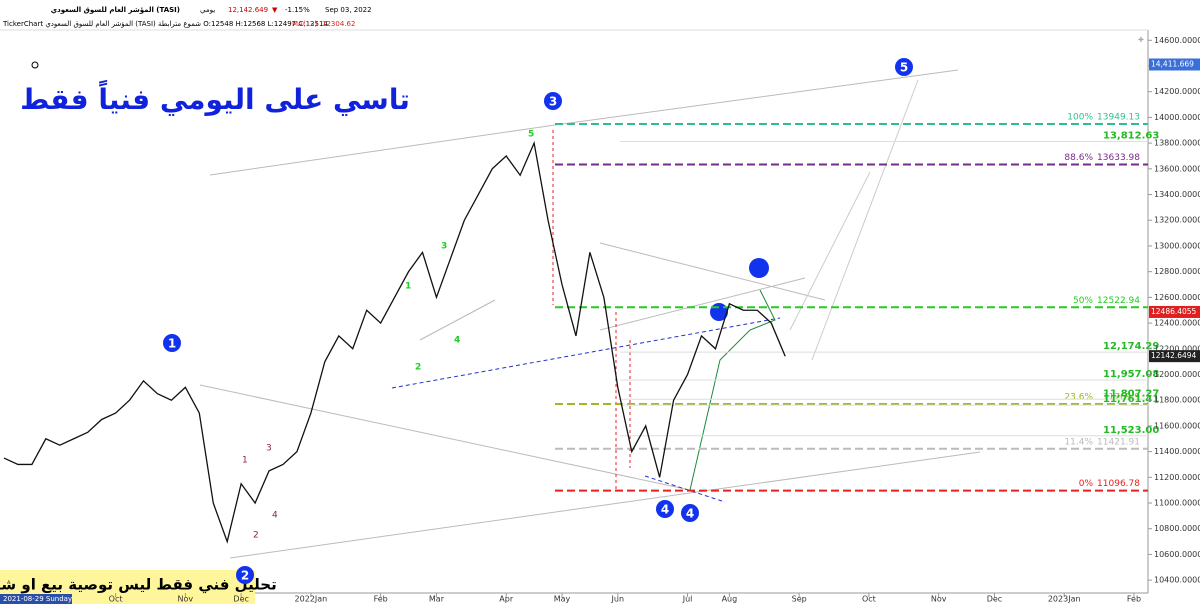  Describe the element at coordinates (1131, 346) in the screenshot. I see `price-label: 12,174.29` at that location.